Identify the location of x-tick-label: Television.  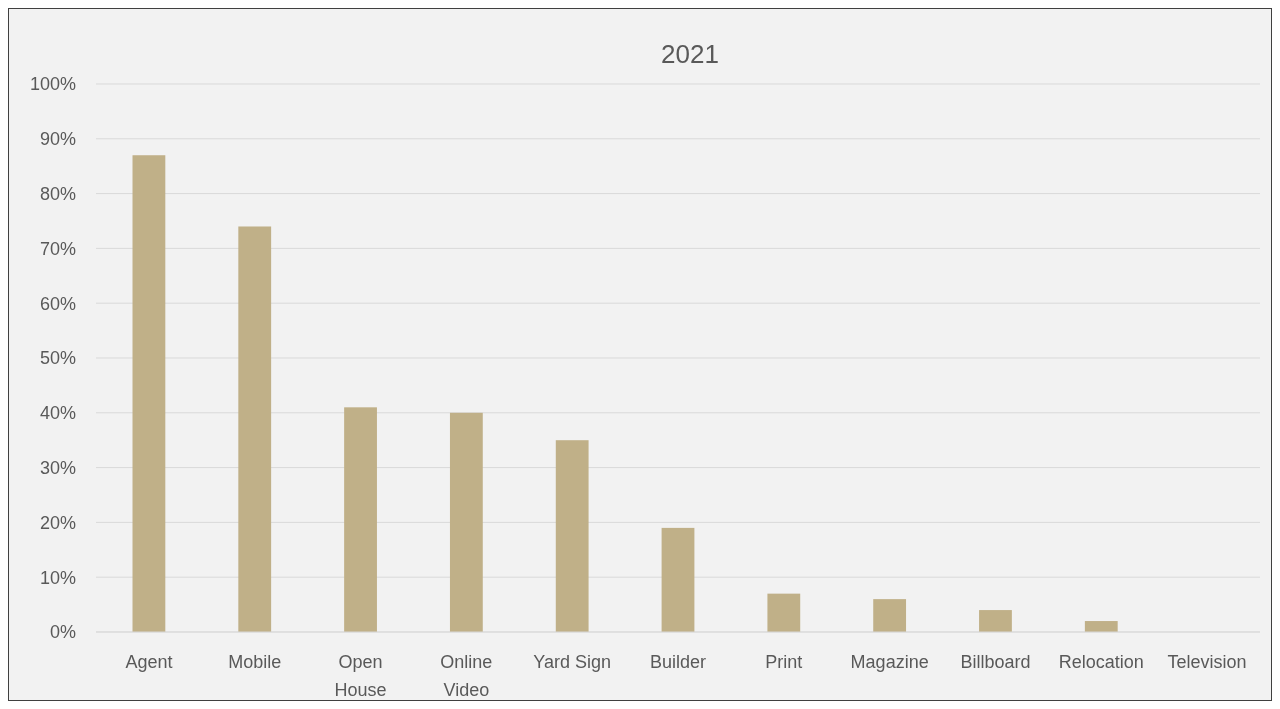
(1207, 662).